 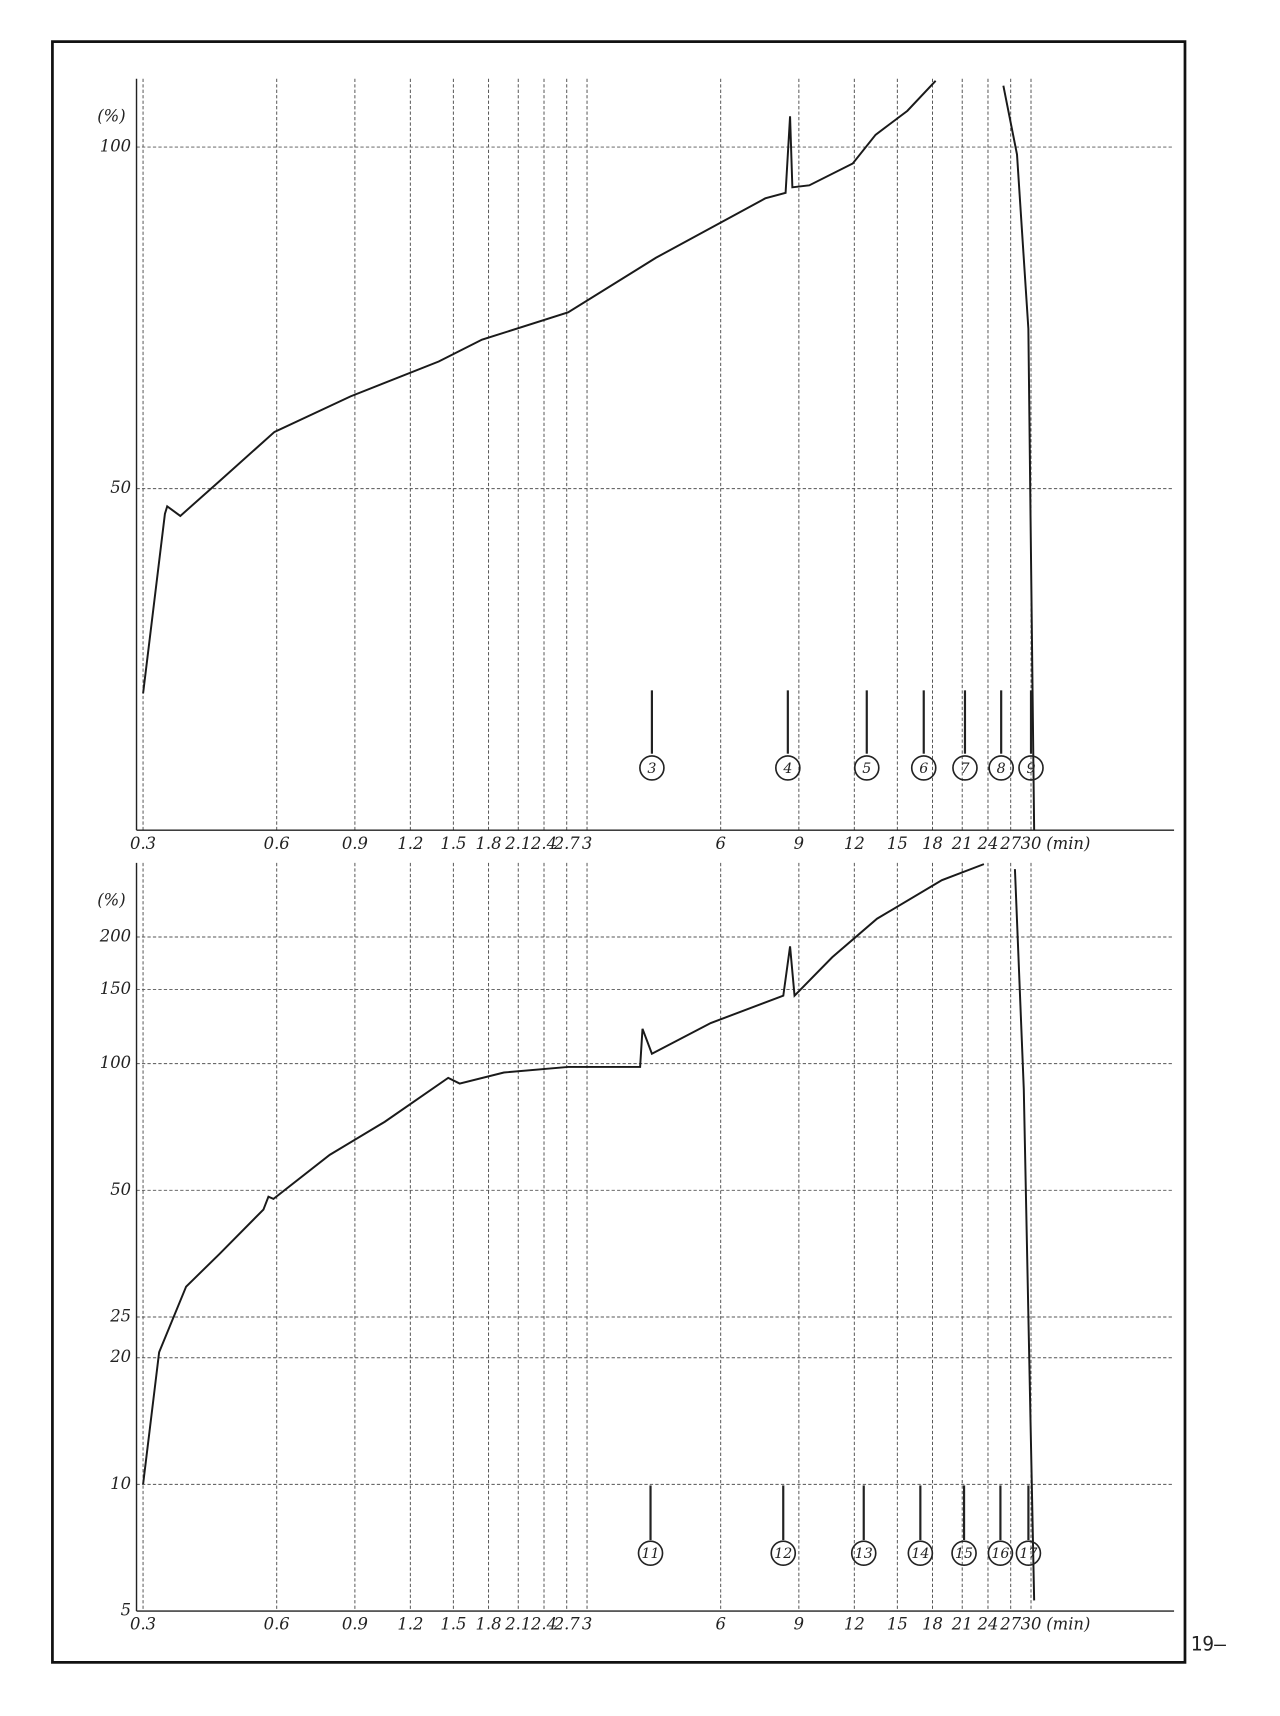 What do you see at coordinates (126, 1610) in the screenshot?
I see `y-tick-label: 5` at bounding box center [126, 1610].